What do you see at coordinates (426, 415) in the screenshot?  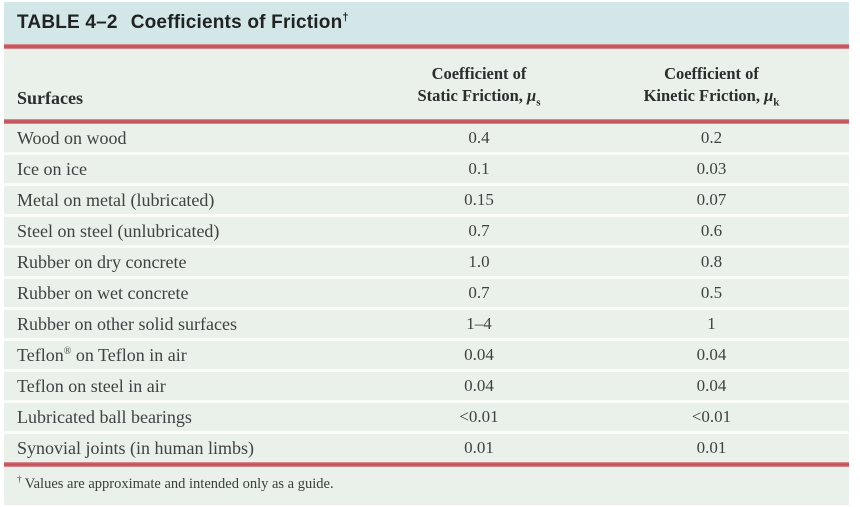 I see `table-row: Lubricated ball bearings <0.01 <0.01` at bounding box center [426, 415].